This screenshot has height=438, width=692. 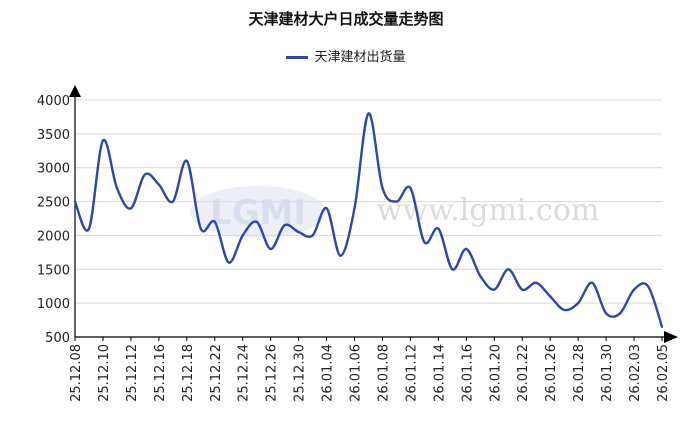 What do you see at coordinates (104, 373) in the screenshot?
I see `x-tick-label: 25.12.10` at bounding box center [104, 373].